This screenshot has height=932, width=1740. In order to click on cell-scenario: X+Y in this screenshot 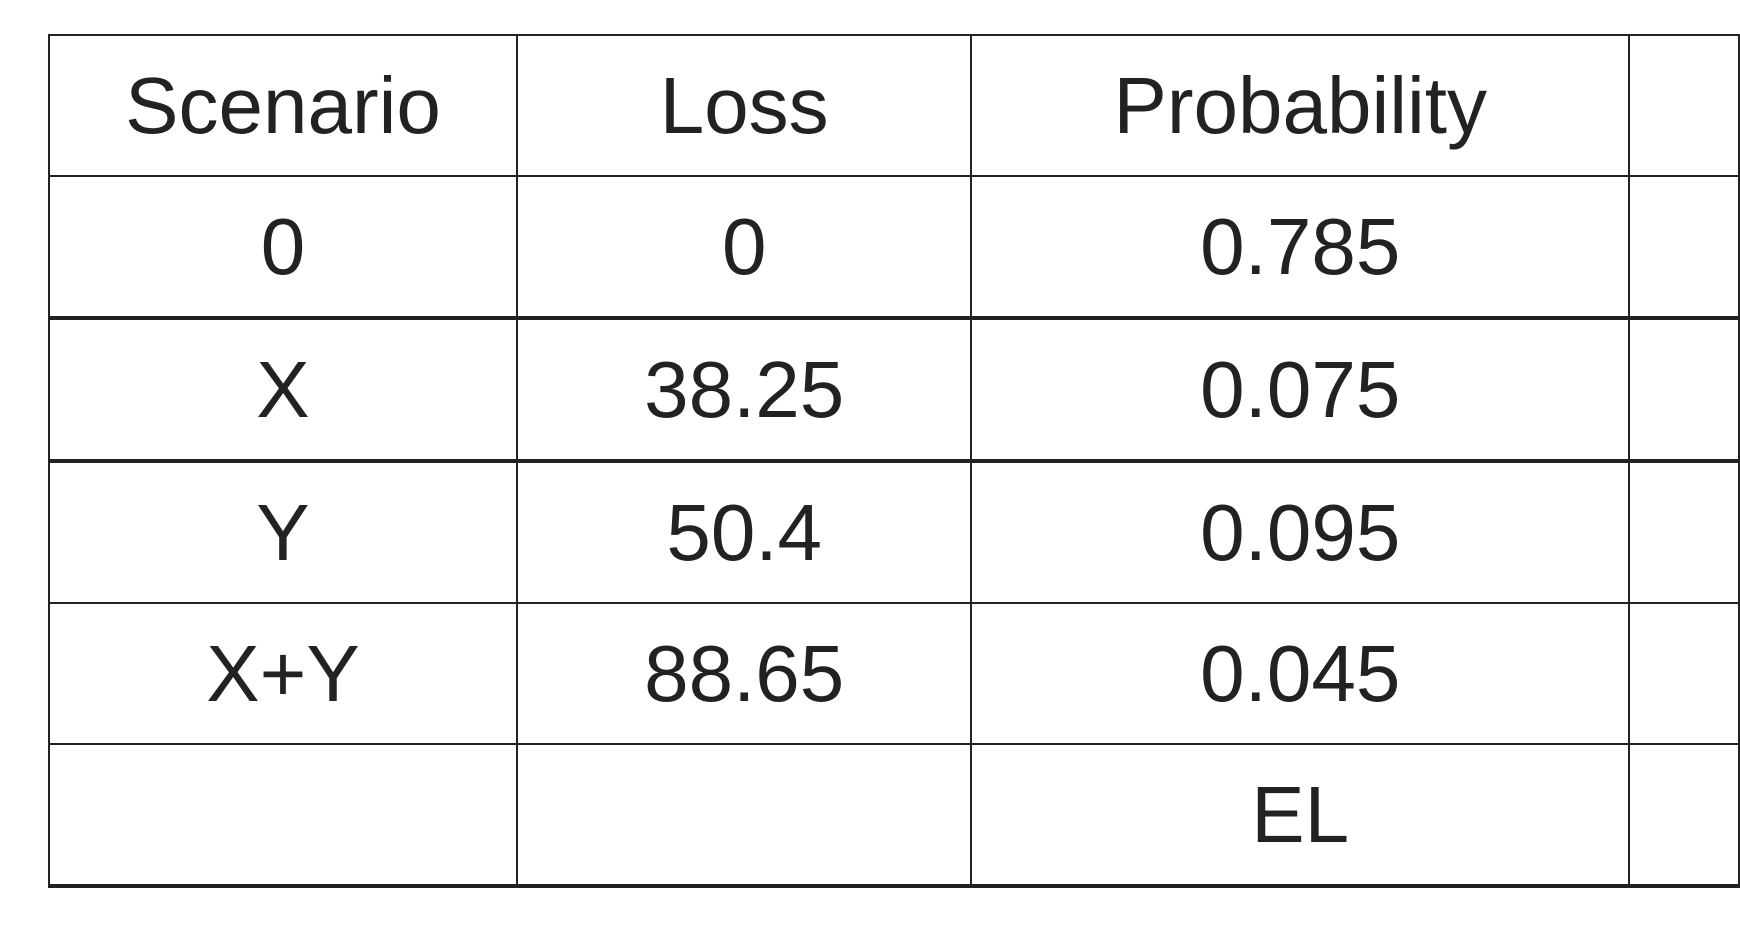, I will do `click(283, 673)`.